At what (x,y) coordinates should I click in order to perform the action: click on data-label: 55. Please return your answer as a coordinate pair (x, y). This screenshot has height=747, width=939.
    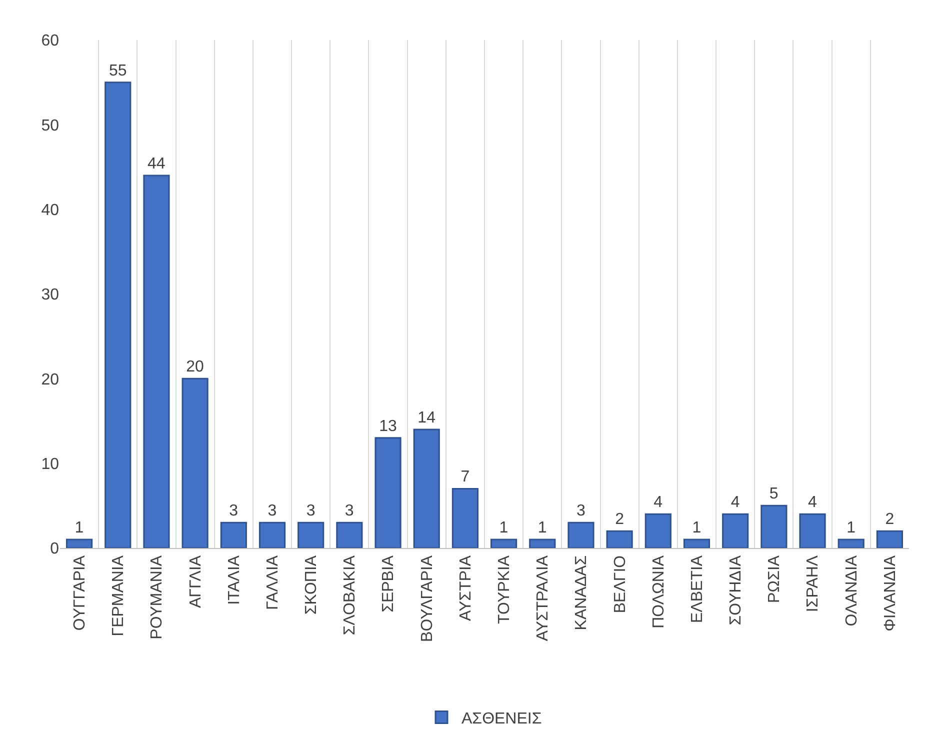
    Looking at the image, I should click on (117, 71).